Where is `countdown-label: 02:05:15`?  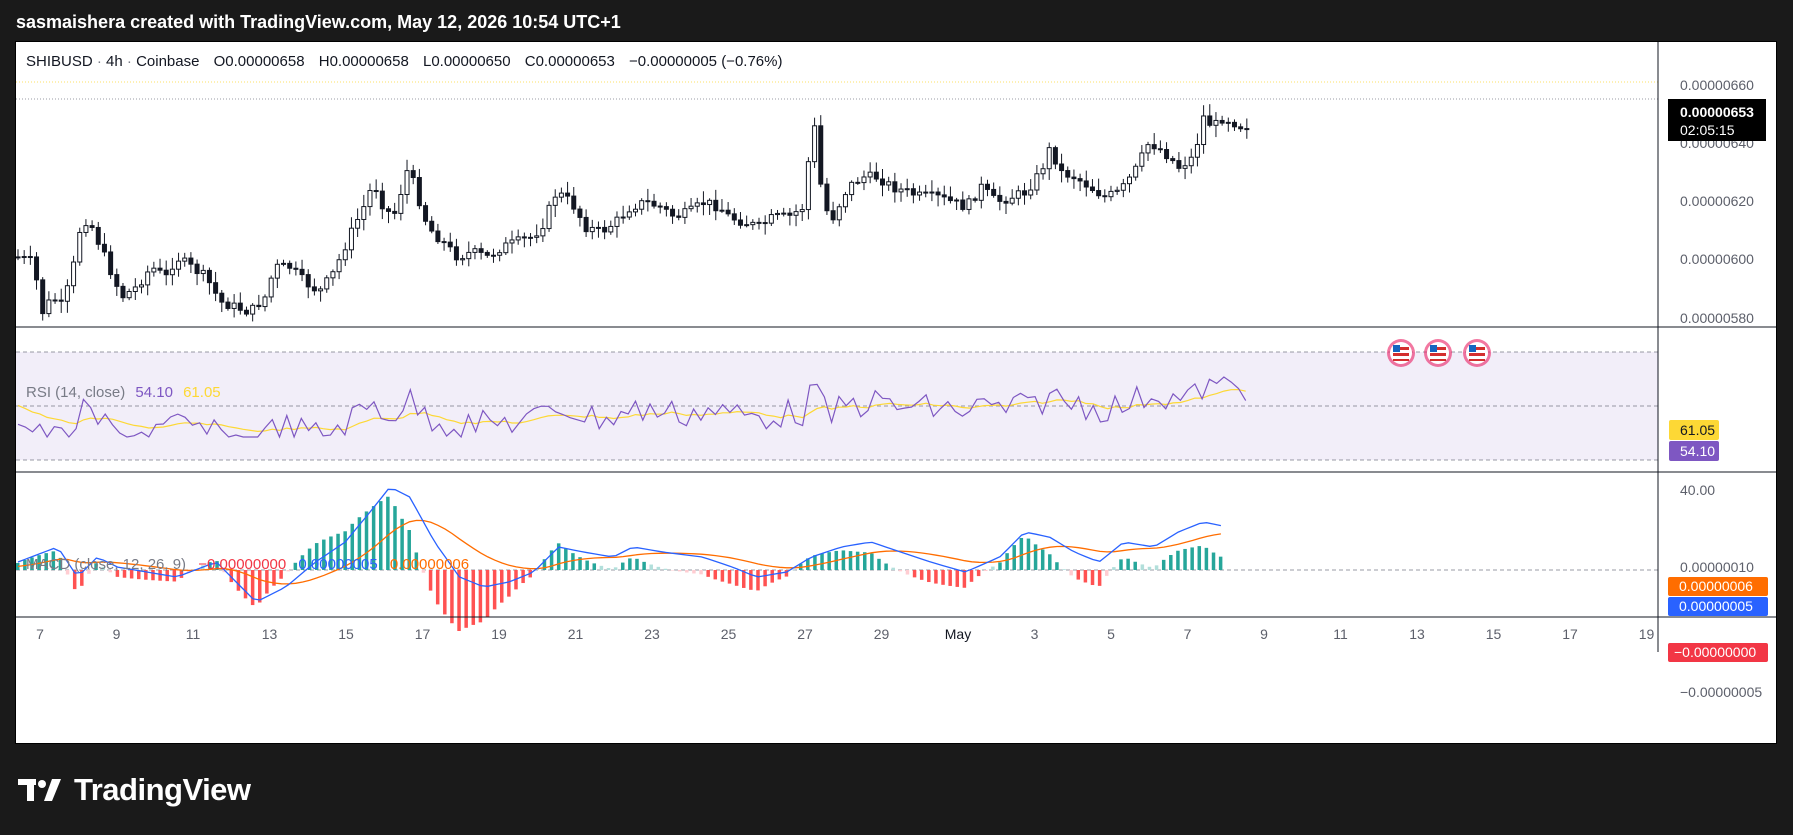 countdown-label: 02:05:15 is located at coordinates (1707, 130).